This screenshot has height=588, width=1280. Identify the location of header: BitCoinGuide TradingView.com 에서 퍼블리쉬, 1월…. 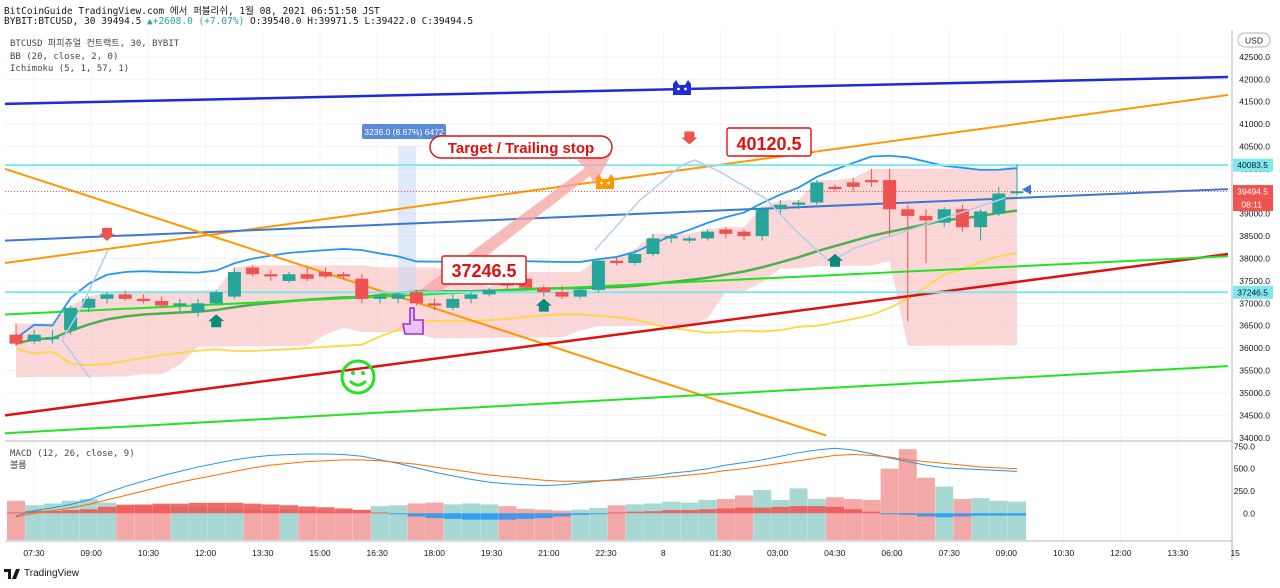
(640, 15).